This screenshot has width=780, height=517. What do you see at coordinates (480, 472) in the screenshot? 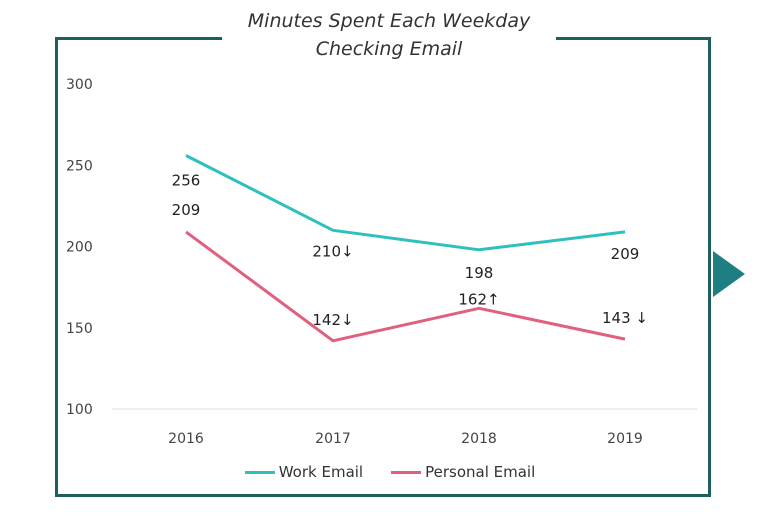
I see `legend-label-personal: Personal Email` at bounding box center [480, 472].